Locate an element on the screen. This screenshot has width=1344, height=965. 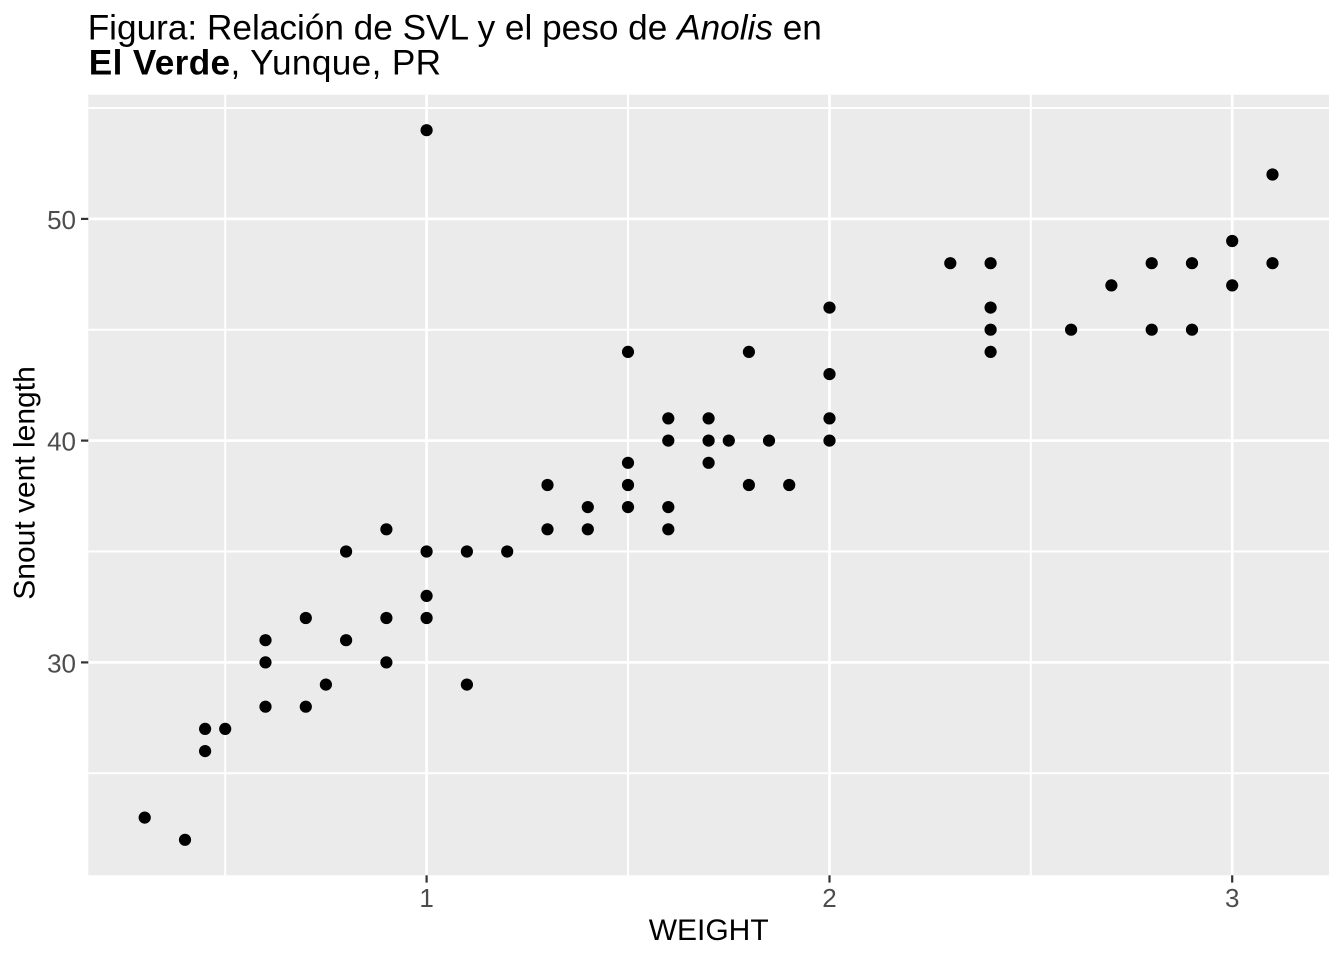
svg-text: 40 is located at coordinates (61, 442).